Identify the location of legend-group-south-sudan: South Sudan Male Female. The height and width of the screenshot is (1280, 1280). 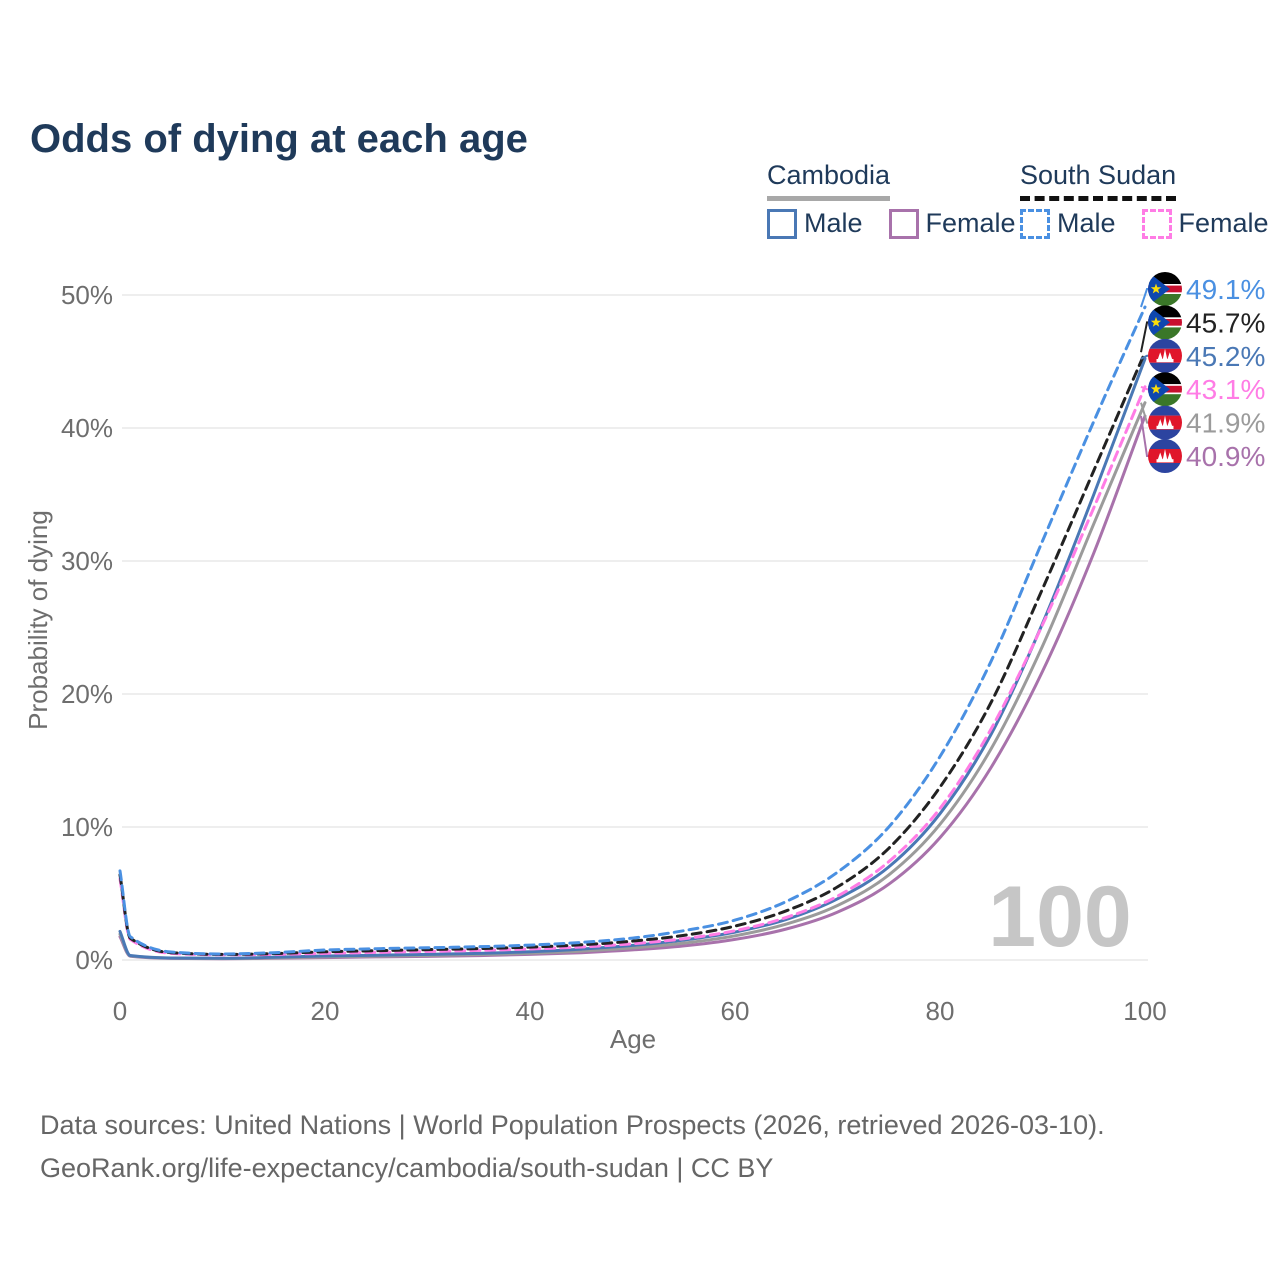
(1144, 199).